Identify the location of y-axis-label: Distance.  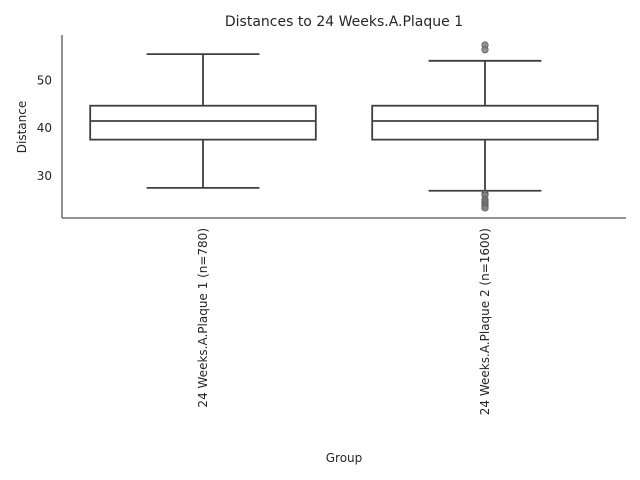
(22, 127).